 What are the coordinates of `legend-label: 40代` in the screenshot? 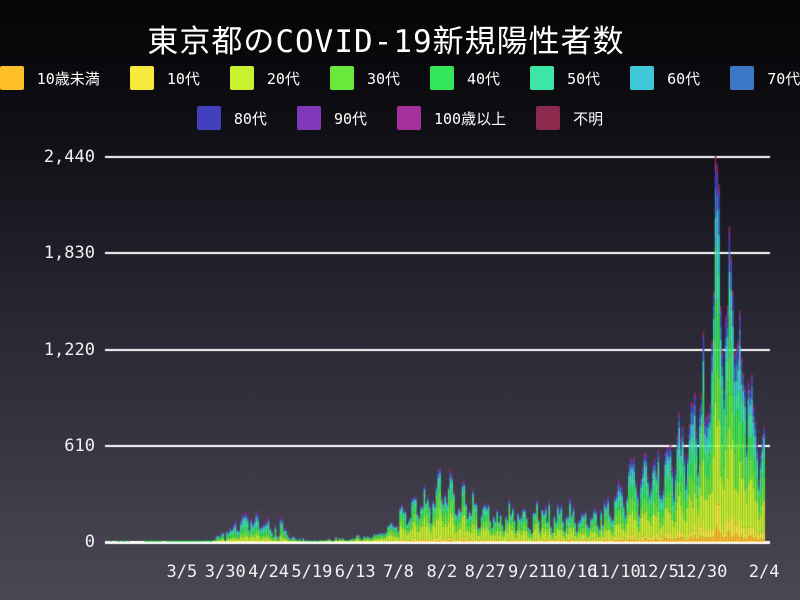 It's located at (484, 78).